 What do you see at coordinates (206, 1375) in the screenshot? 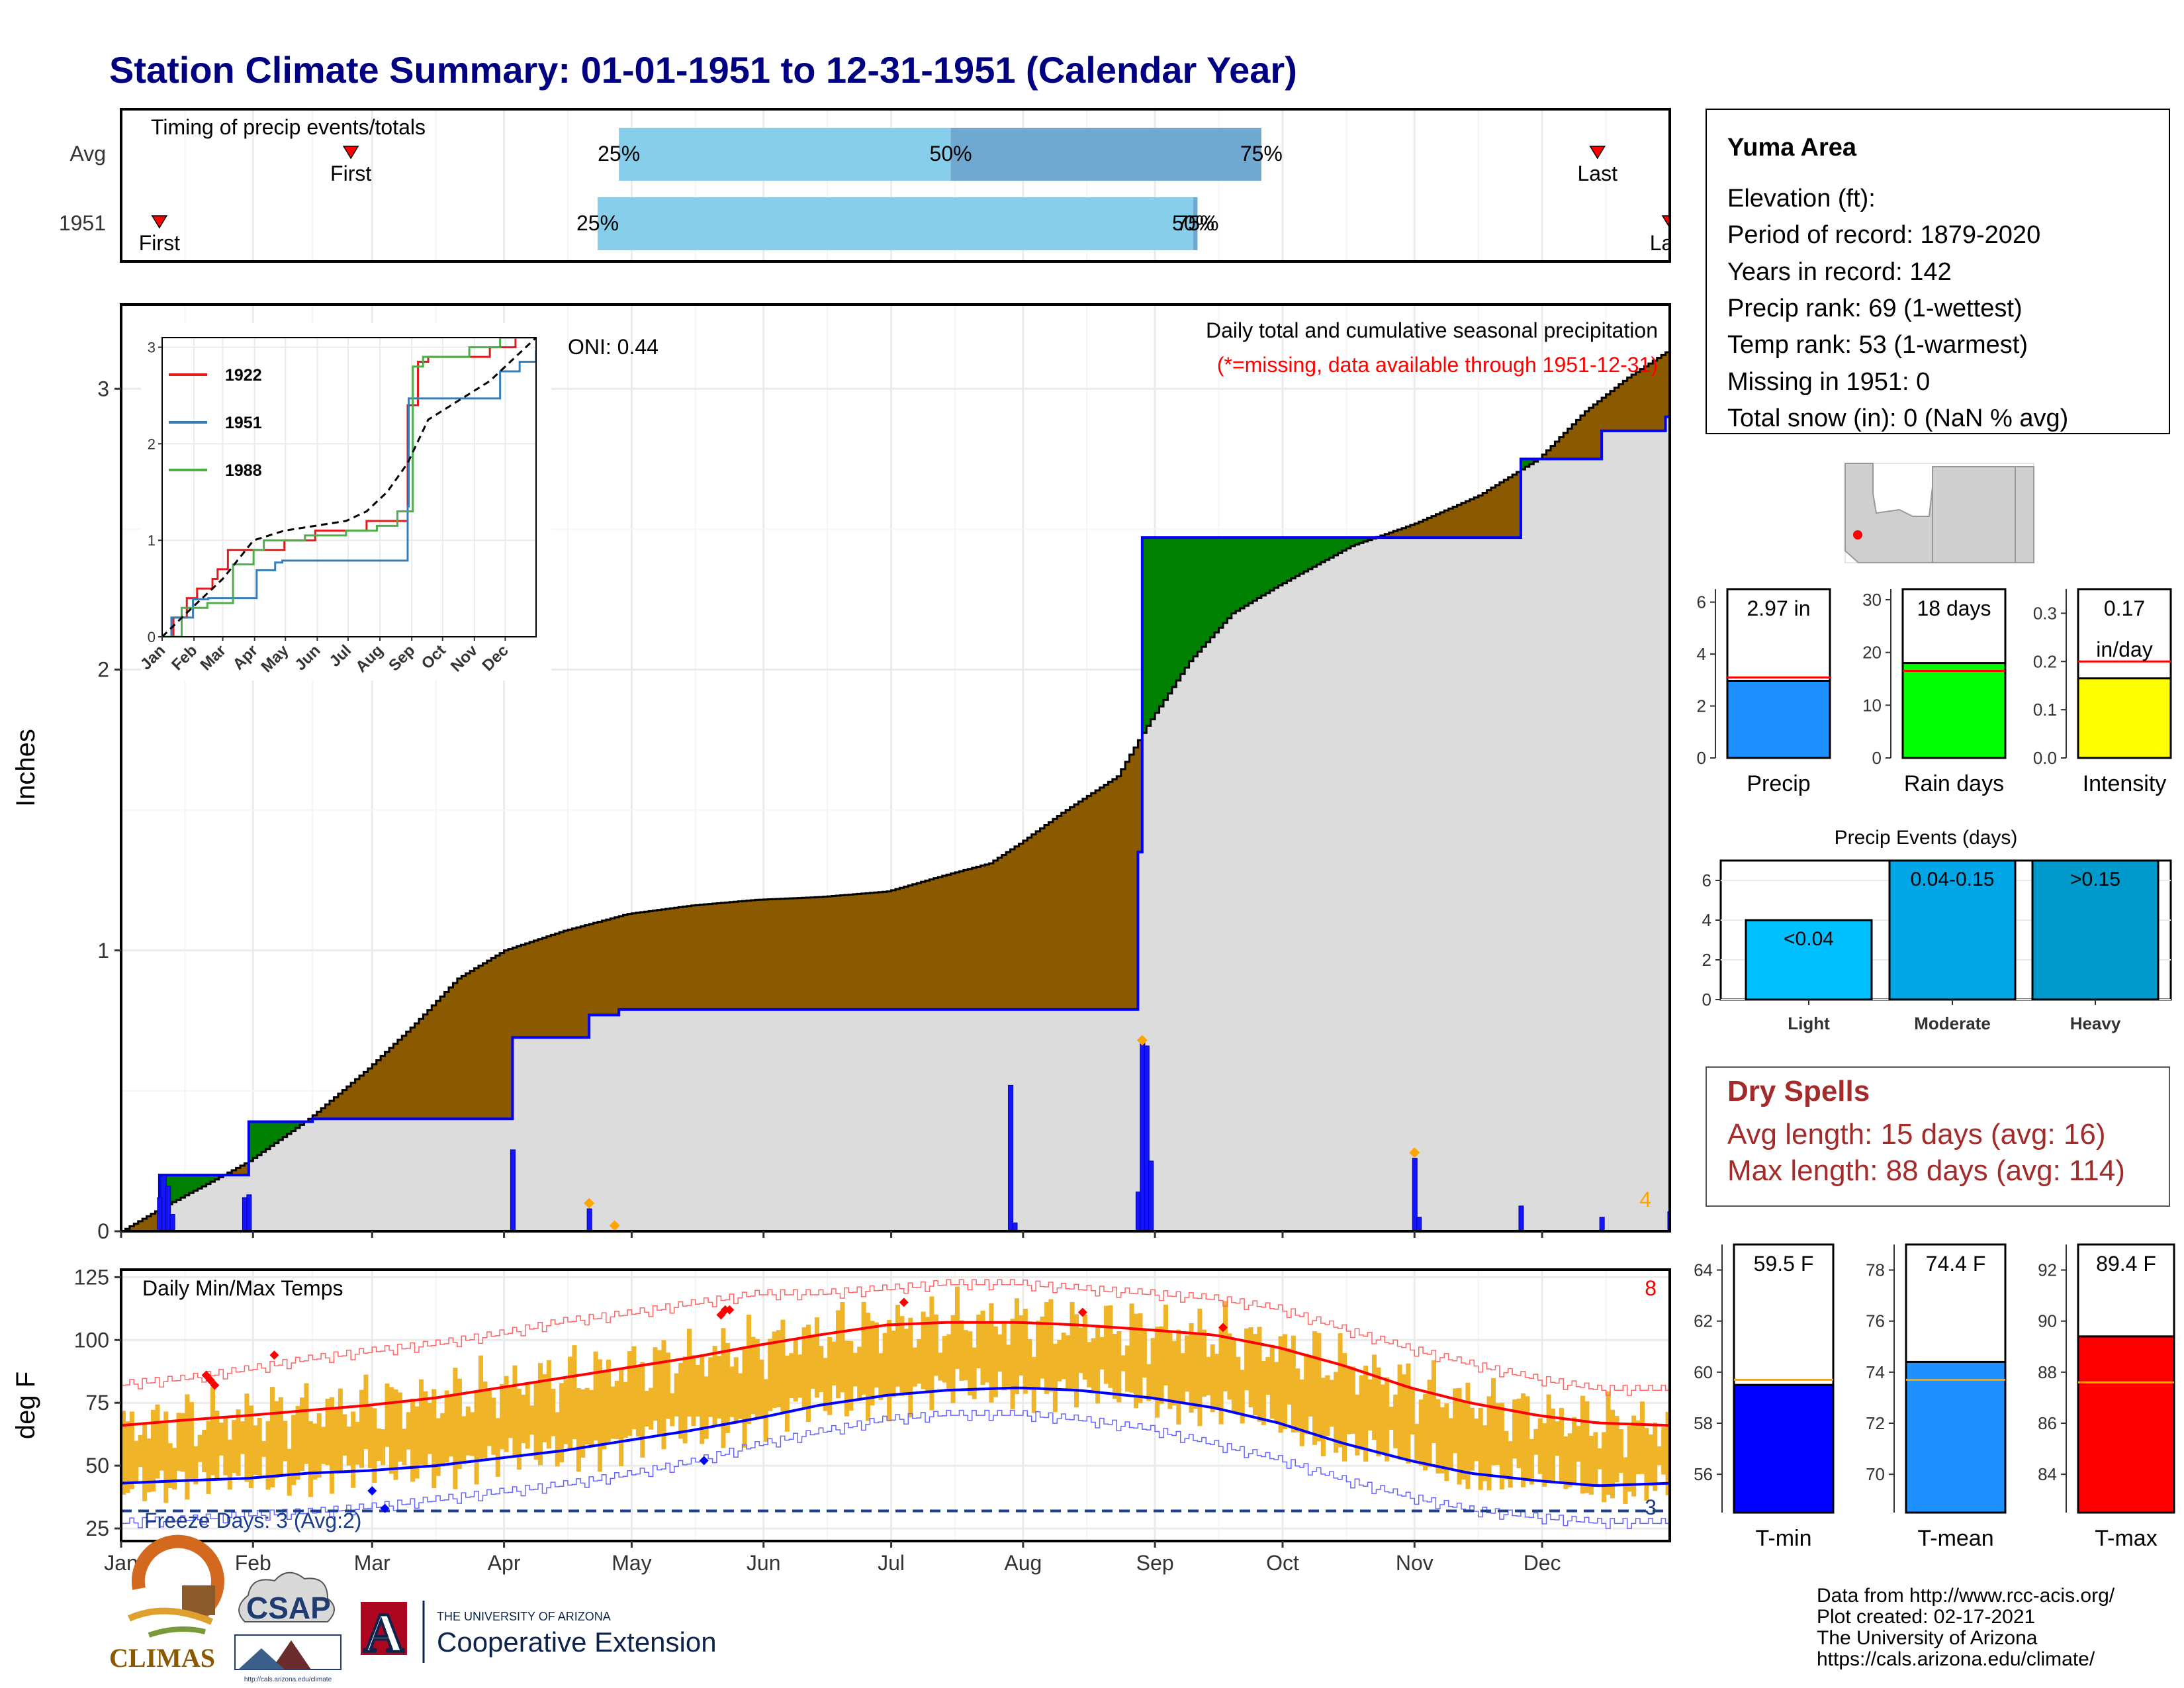
I see `extreme-max-marker` at bounding box center [206, 1375].